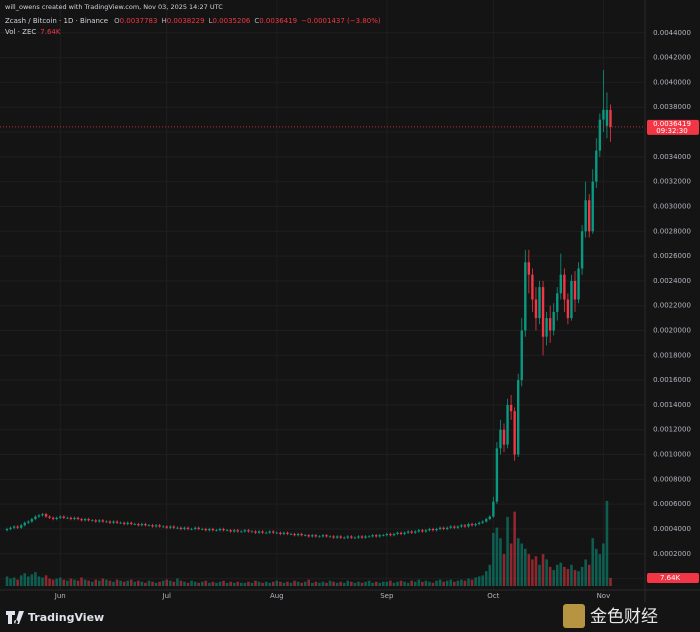 This screenshot has width=700, height=632. I want to click on price-tag: 0.0036419, so click(672, 124).